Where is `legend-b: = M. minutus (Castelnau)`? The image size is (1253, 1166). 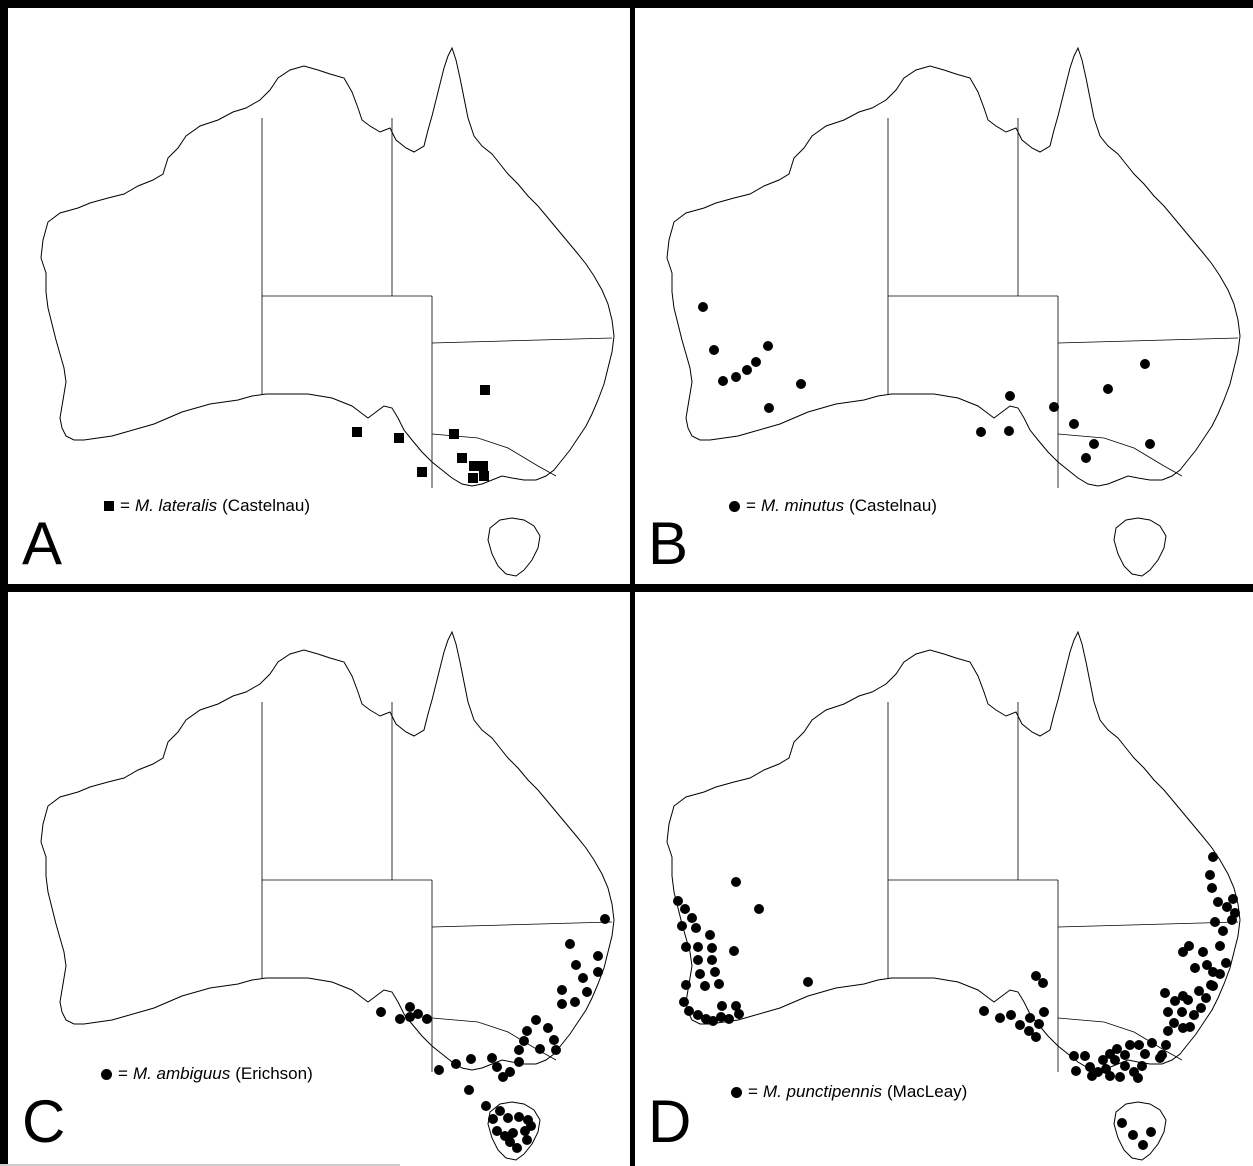
legend-b: = M. minutus (Castelnau) is located at coordinates (833, 506).